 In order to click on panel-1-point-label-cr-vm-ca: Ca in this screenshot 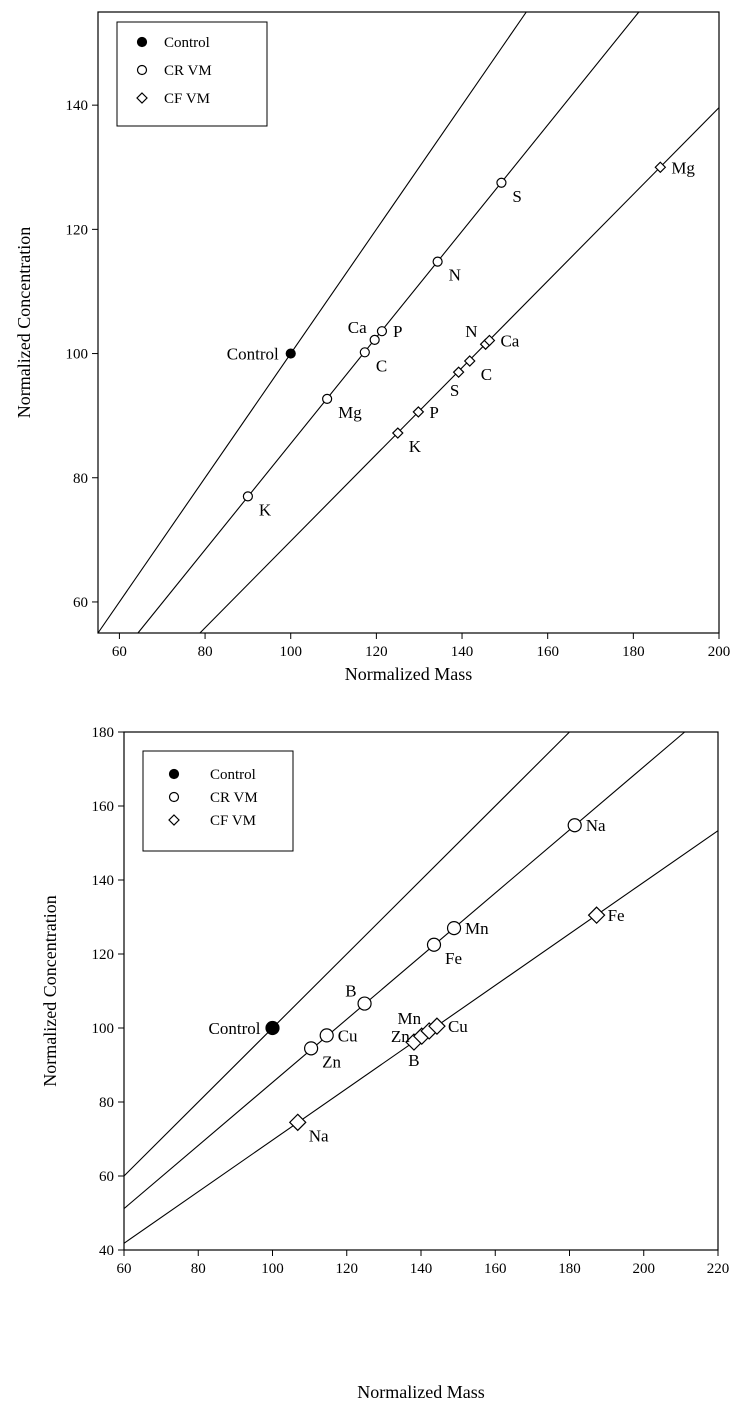, I will do `click(357, 327)`.